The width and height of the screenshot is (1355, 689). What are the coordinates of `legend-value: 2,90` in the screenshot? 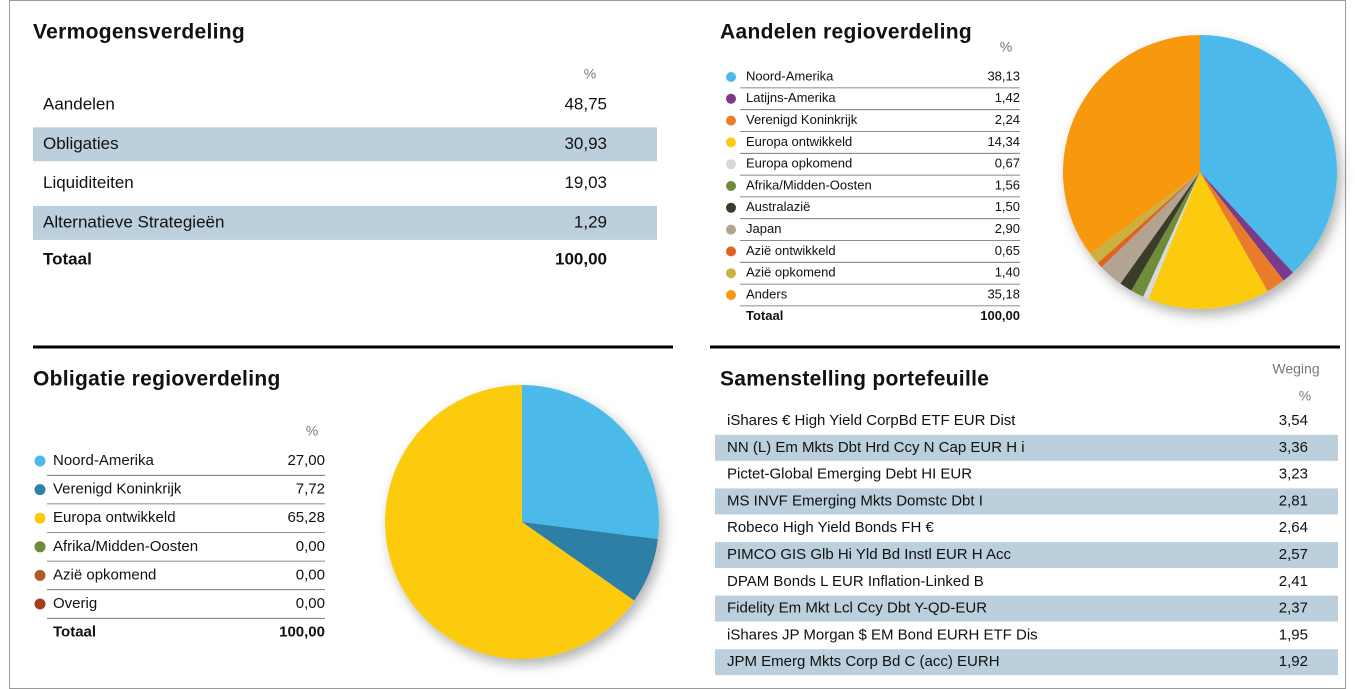 It's located at (1007, 228).